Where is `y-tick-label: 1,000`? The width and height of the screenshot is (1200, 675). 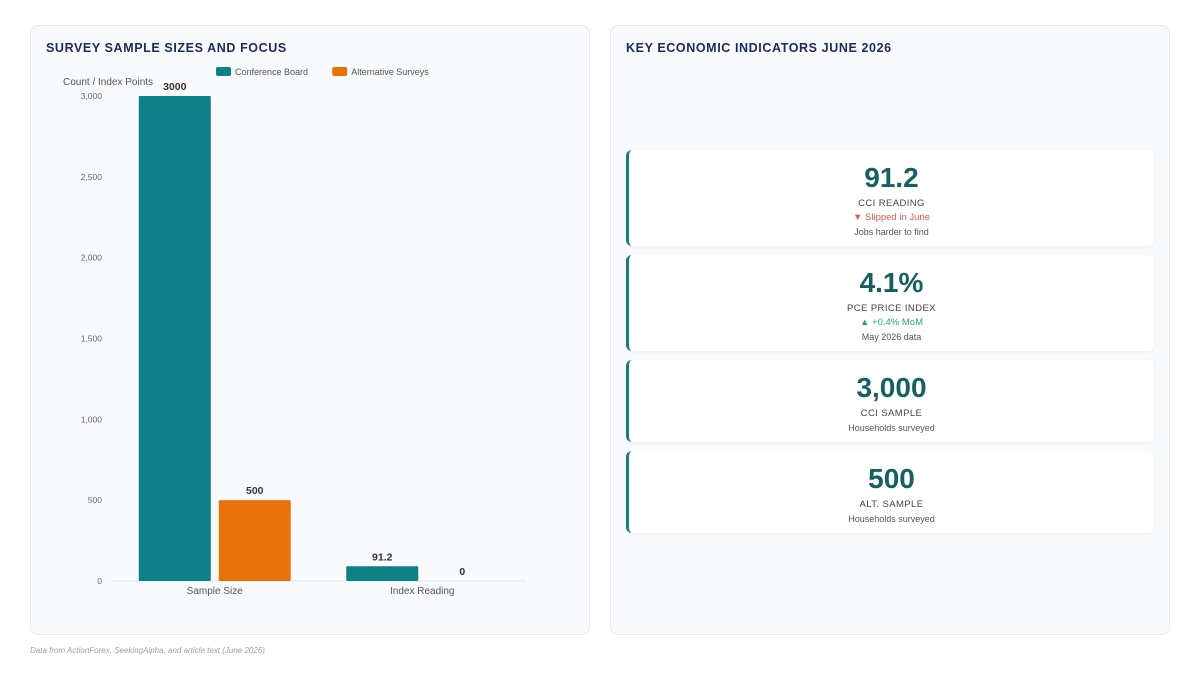
y-tick-label: 1,000 is located at coordinates (92, 419).